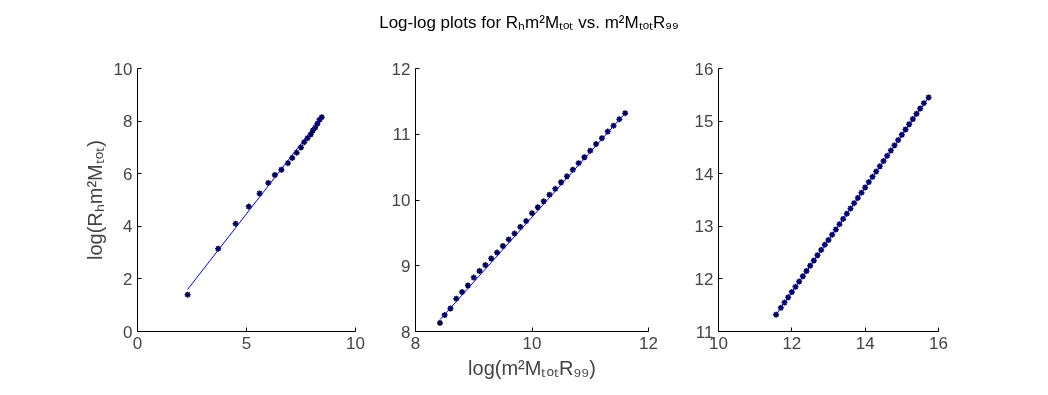 This screenshot has height=395, width=1048. What do you see at coordinates (704, 174) in the screenshot?
I see `y-tick-label: 14` at bounding box center [704, 174].